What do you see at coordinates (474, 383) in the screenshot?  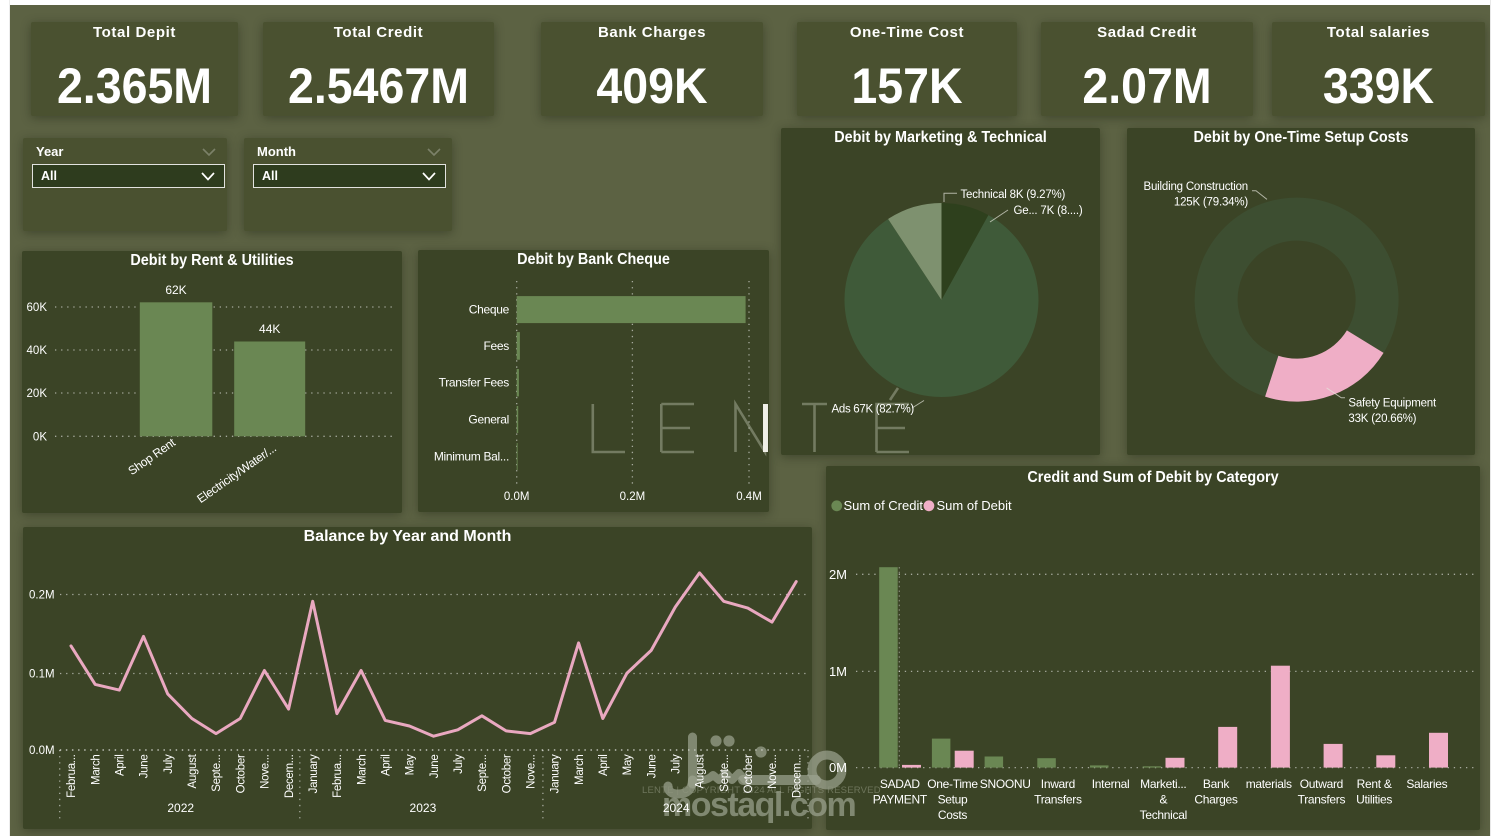 I see `svg-text: Transfer Fees` at bounding box center [474, 383].